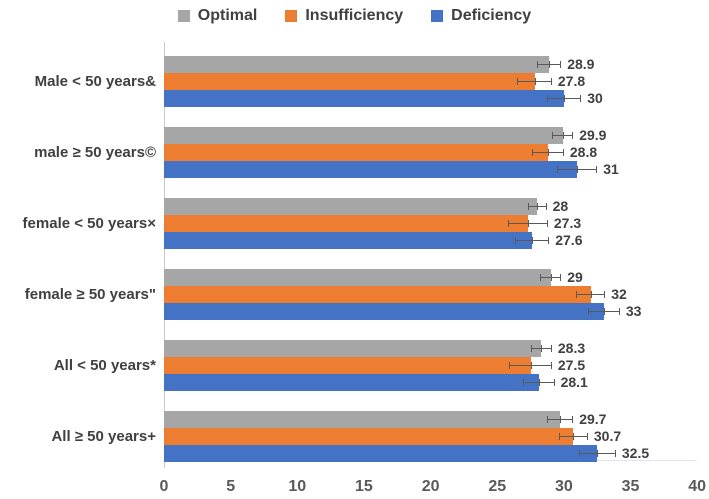 This screenshot has height=499, width=709. What do you see at coordinates (364, 486) in the screenshot?
I see `x-axis-tick-label: 15` at bounding box center [364, 486].